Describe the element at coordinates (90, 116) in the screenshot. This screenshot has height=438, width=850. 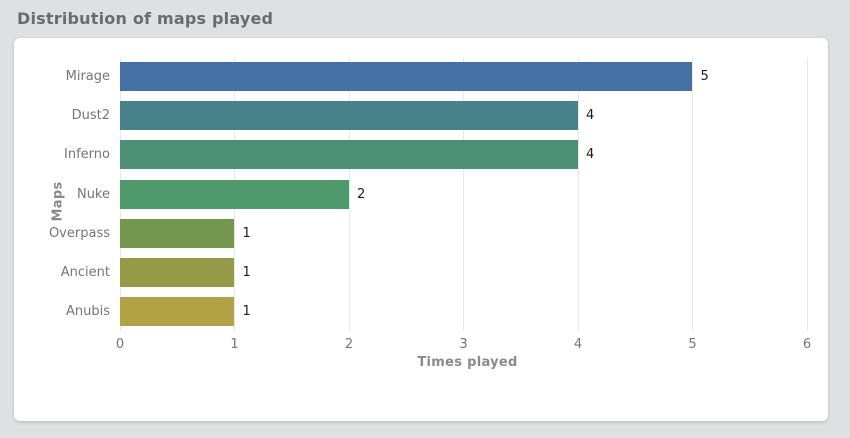
I see `category-label: Dust2` at that location.